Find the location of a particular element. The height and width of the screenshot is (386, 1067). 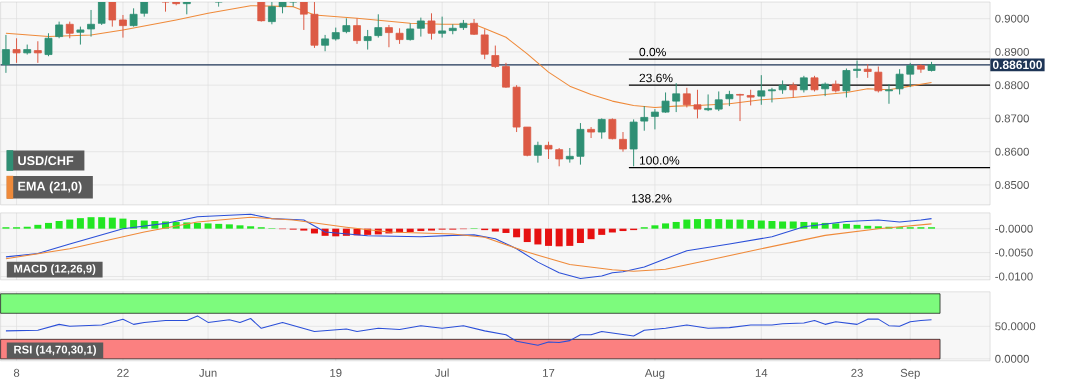

annotation: 100.0% is located at coordinates (659, 160).